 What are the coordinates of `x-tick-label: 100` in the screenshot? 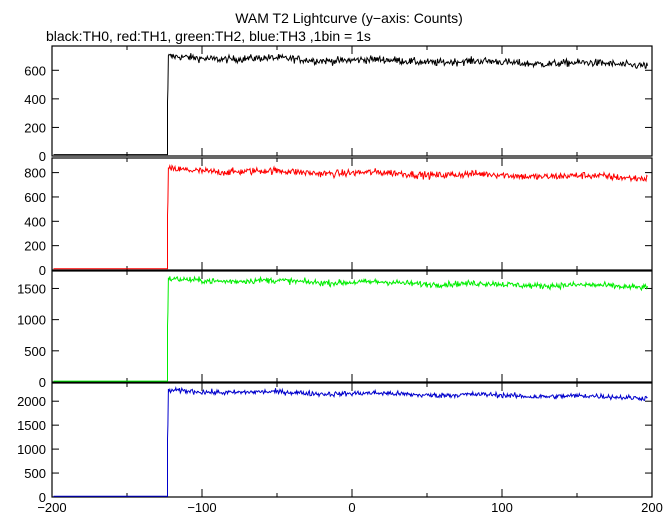 It's located at (502, 507).